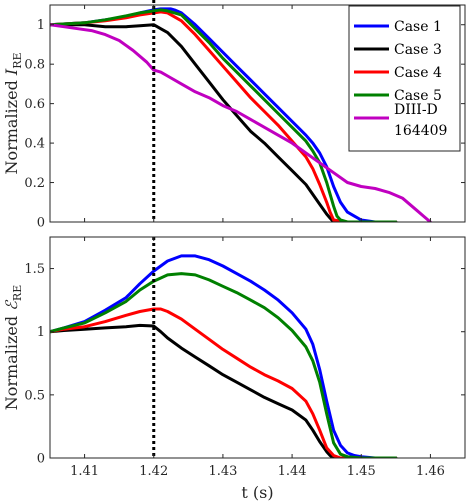 The height and width of the screenshot is (502, 471). What do you see at coordinates (34, 144) in the screenshot?
I see `y-tick-label: 0.4` at bounding box center [34, 144].